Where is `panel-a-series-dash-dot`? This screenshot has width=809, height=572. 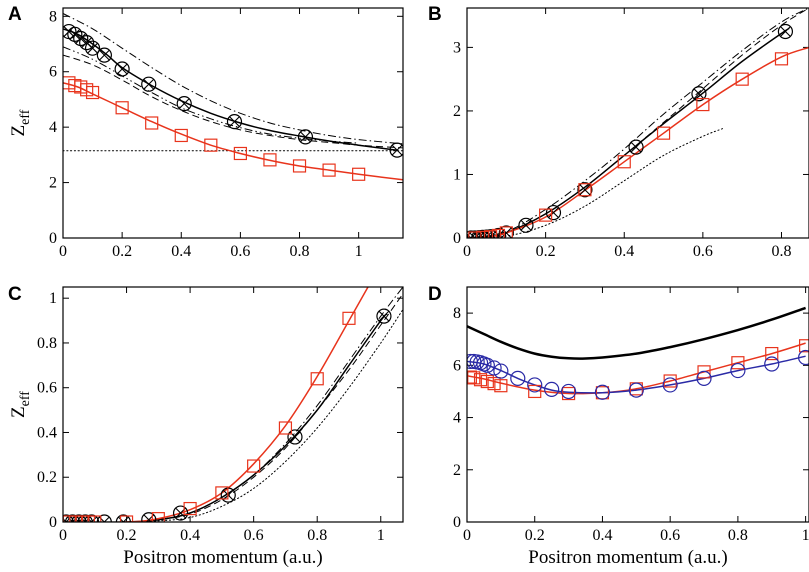
panel-a-series-dash-dot is located at coordinates (233, 79).